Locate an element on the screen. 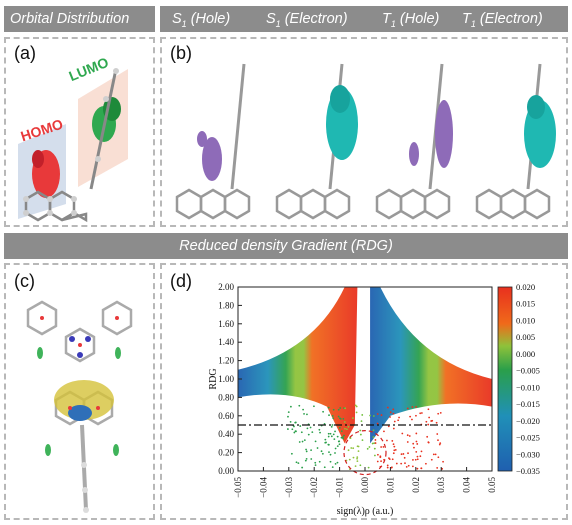 The width and height of the screenshot is (572, 525). x-axis-label: sign(λ)ρ (a.u.) is located at coordinates (365, 511).